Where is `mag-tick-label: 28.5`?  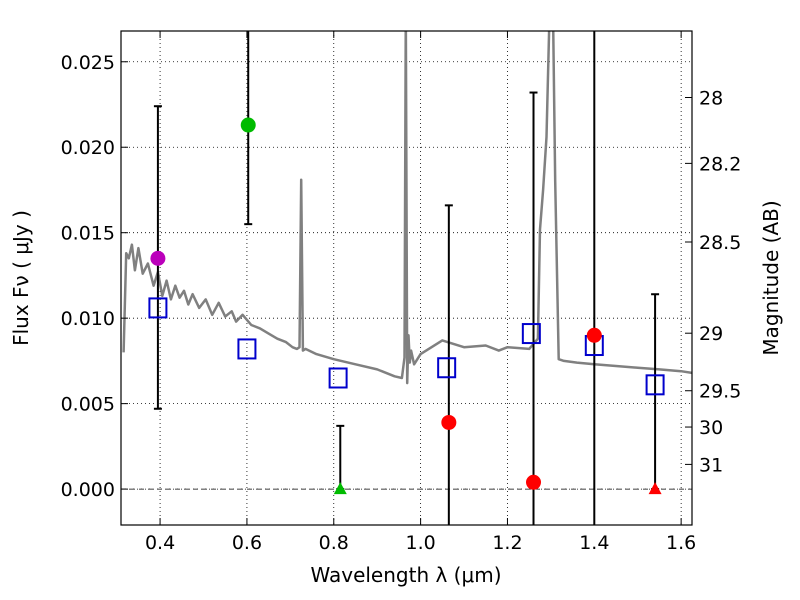 mag-tick-label: 28.5 is located at coordinates (720, 243).